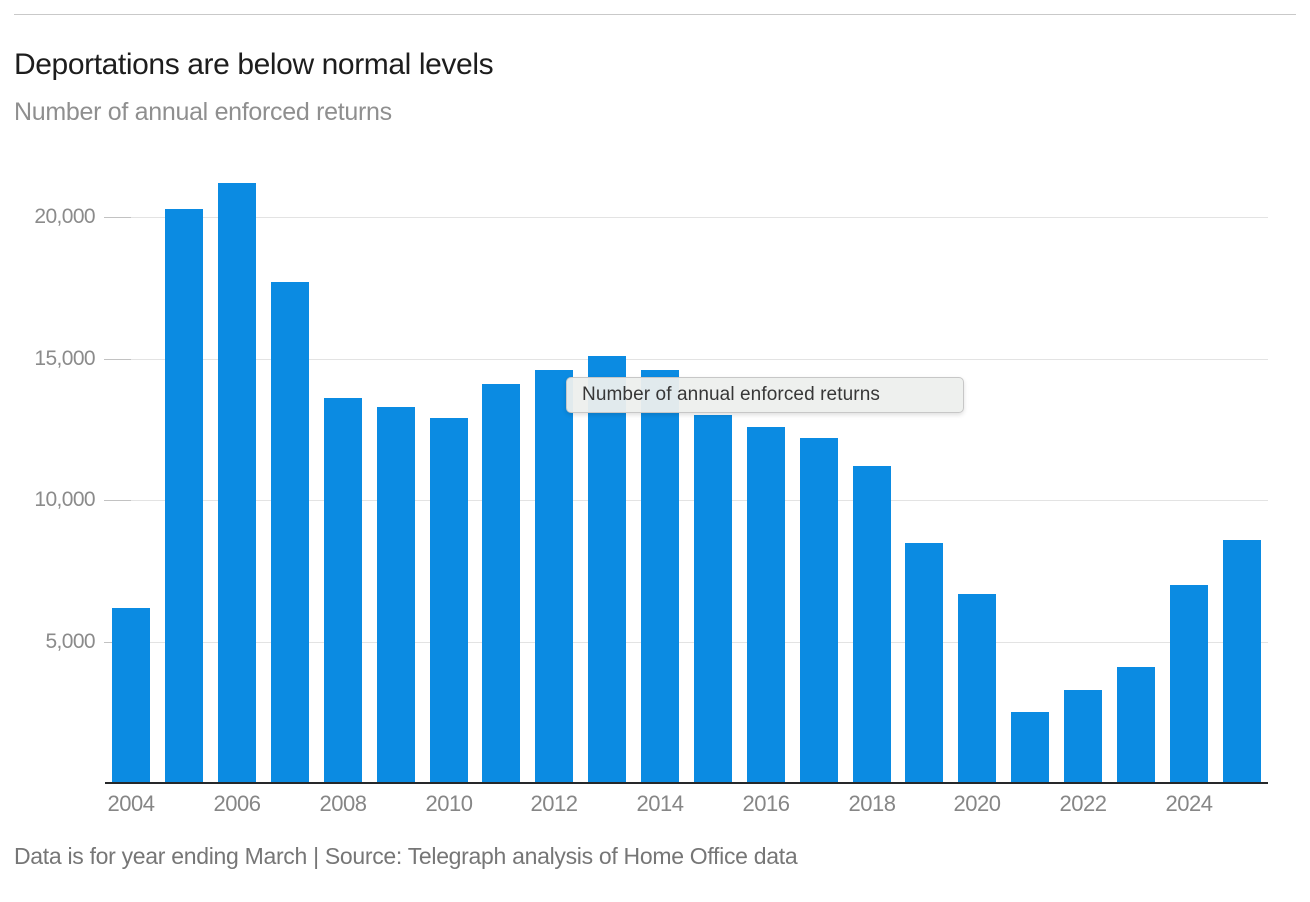 Image resolution: width=1310 pixels, height=902 pixels. I want to click on x-axis-tick-label: 2016, so click(766, 803).